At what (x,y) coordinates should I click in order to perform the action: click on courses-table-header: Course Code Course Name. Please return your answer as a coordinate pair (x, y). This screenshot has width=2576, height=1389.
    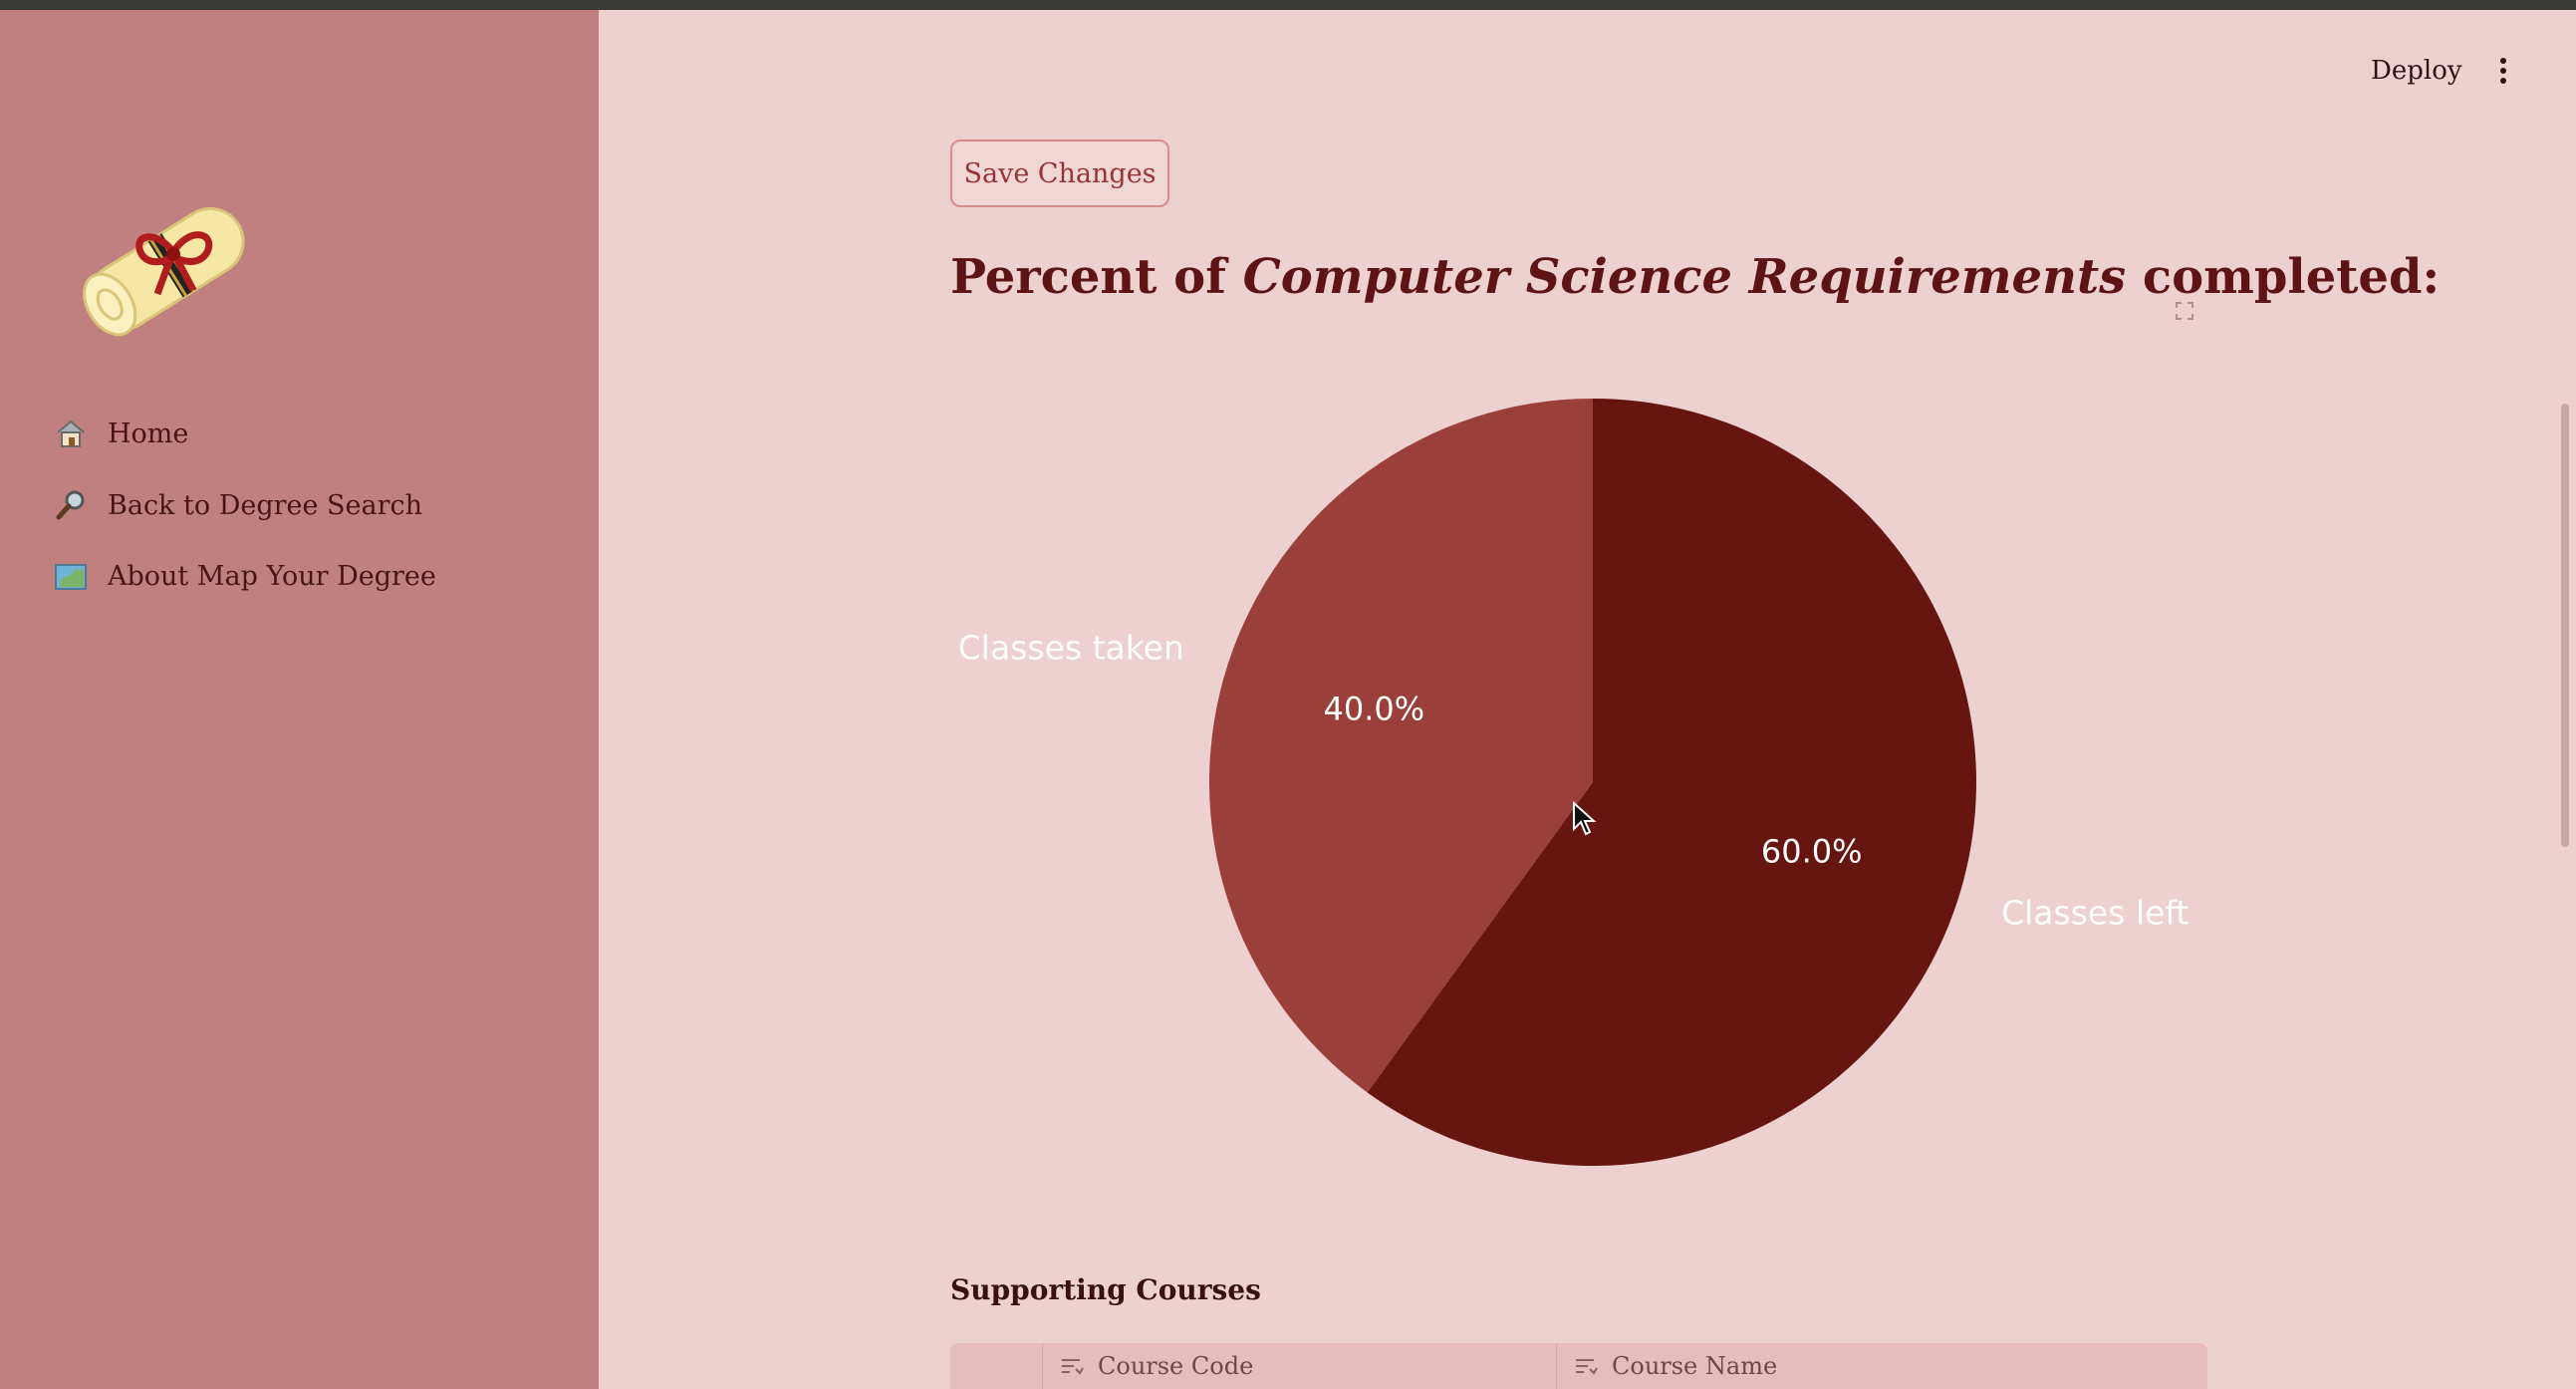
    Looking at the image, I should click on (1578, 1366).